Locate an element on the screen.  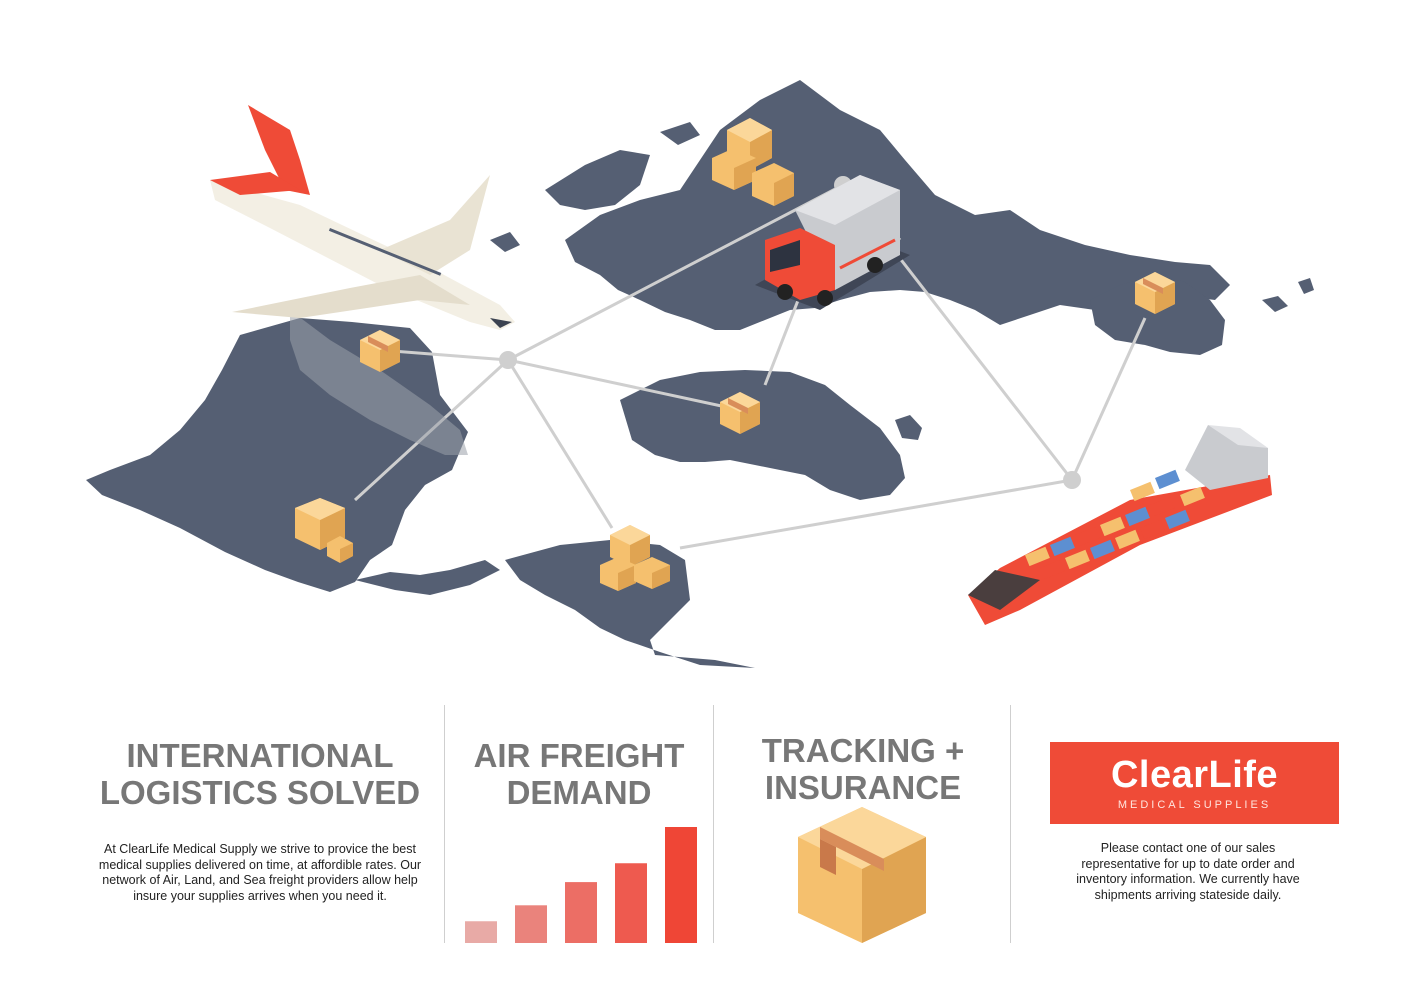
tracking-title-line1: TRACKING + is located at coordinates (863, 750).